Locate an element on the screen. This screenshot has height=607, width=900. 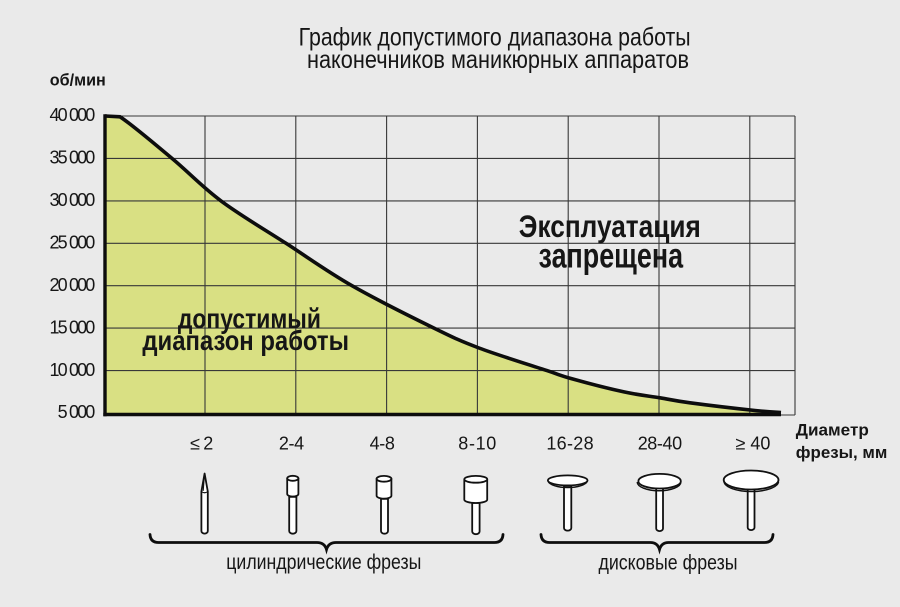
svg-text: фрезы, мм is located at coordinates (842, 452).